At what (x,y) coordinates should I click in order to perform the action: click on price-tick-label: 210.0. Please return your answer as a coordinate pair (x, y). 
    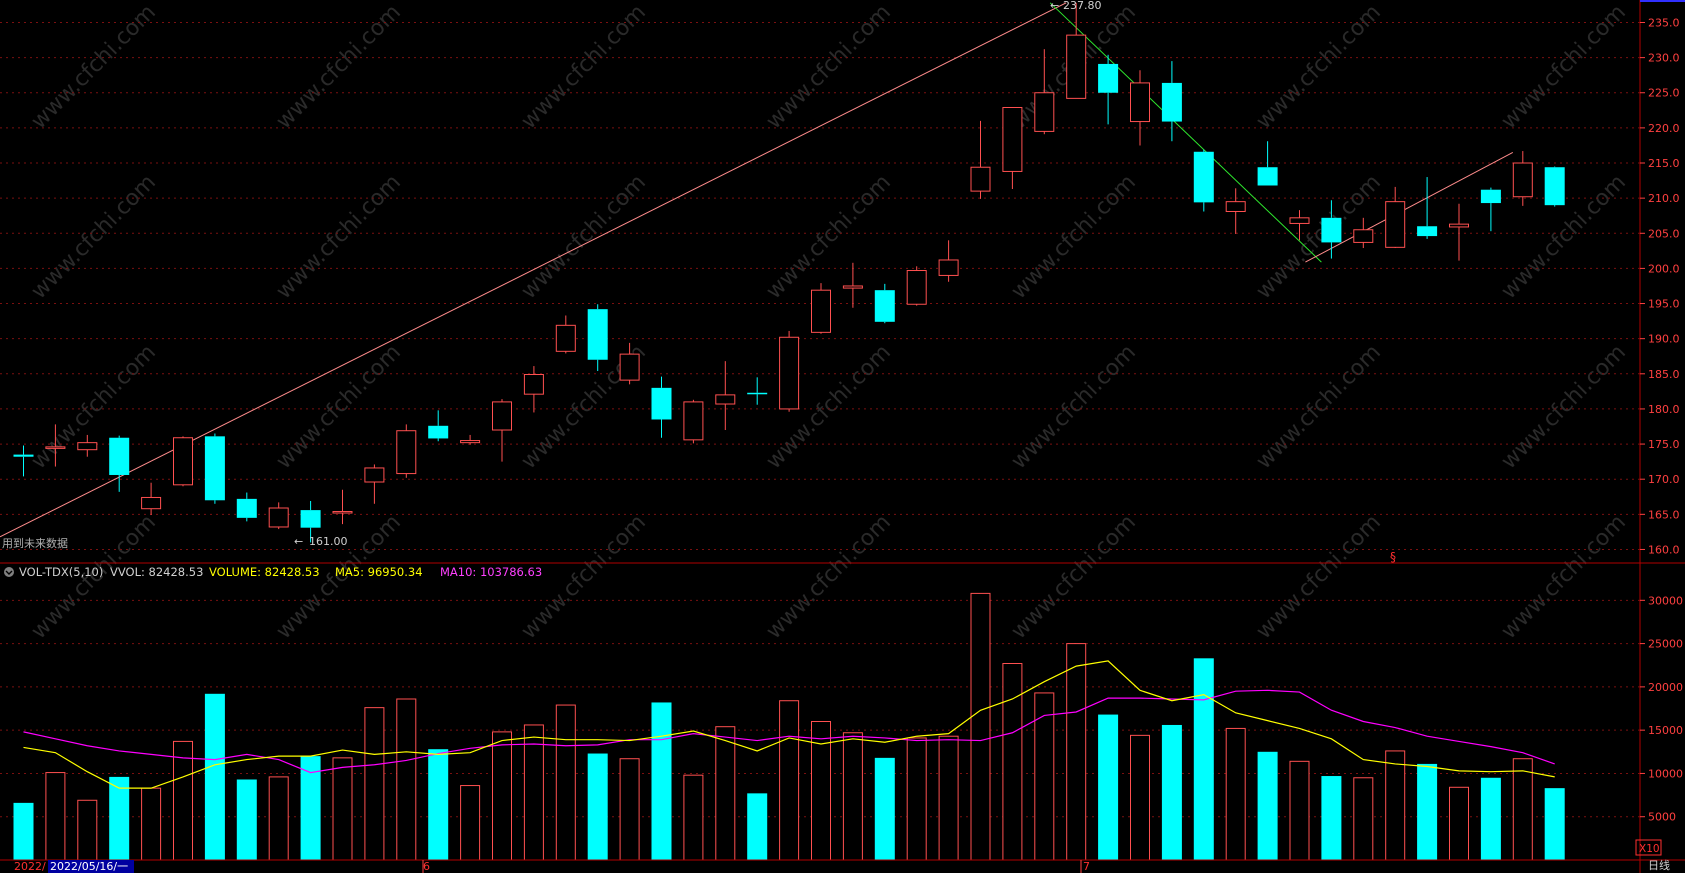
    Looking at the image, I should click on (1664, 198).